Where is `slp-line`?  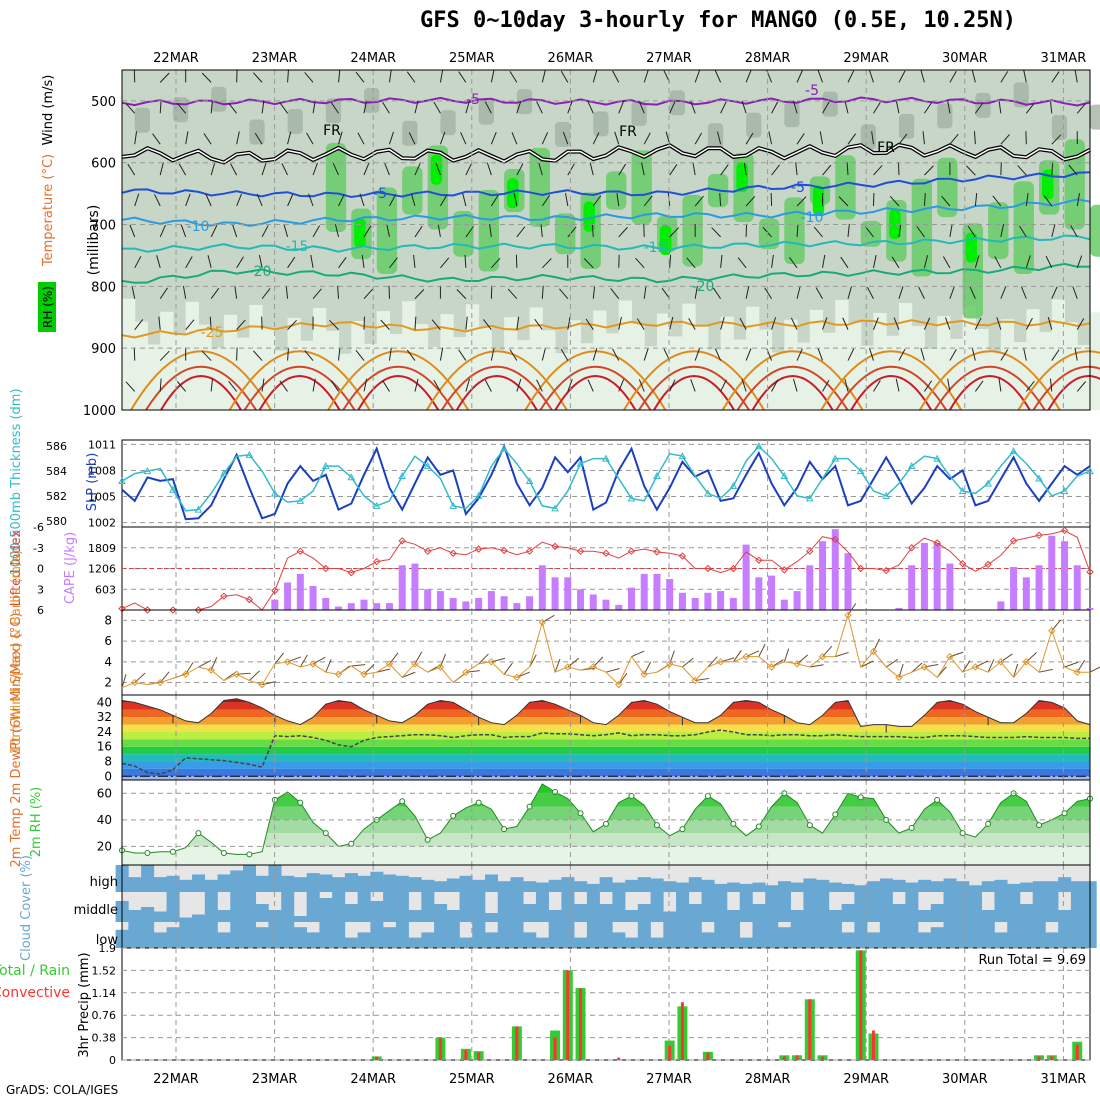 slp-line is located at coordinates (606, 482).